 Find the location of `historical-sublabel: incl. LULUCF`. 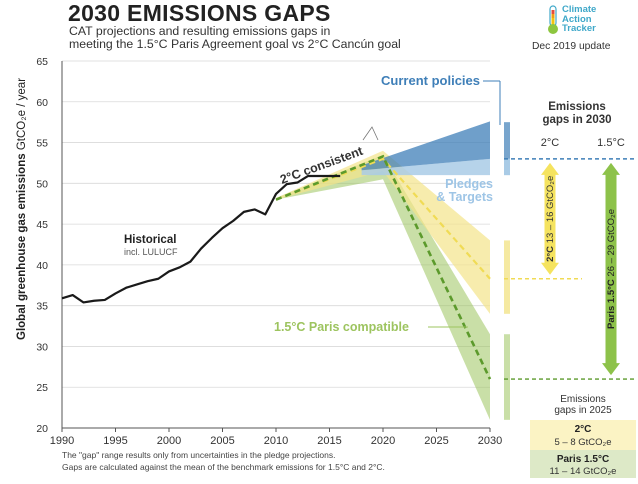

historical-sublabel: incl. LULUCF is located at coordinates (151, 252).